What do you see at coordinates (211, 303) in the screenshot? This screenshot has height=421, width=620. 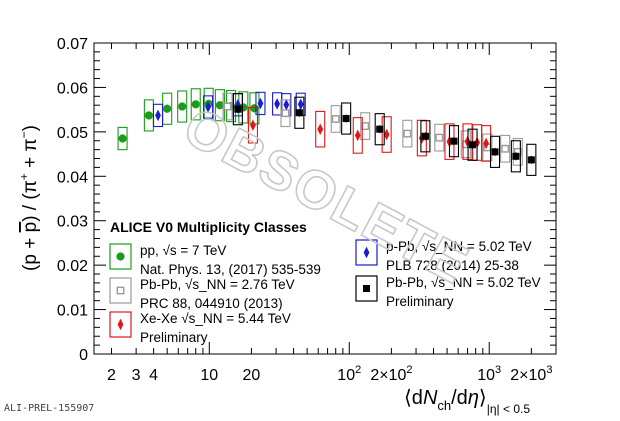 I see `legend-label-line2: PRC 88, 044910 (2013)` at bounding box center [211, 303].